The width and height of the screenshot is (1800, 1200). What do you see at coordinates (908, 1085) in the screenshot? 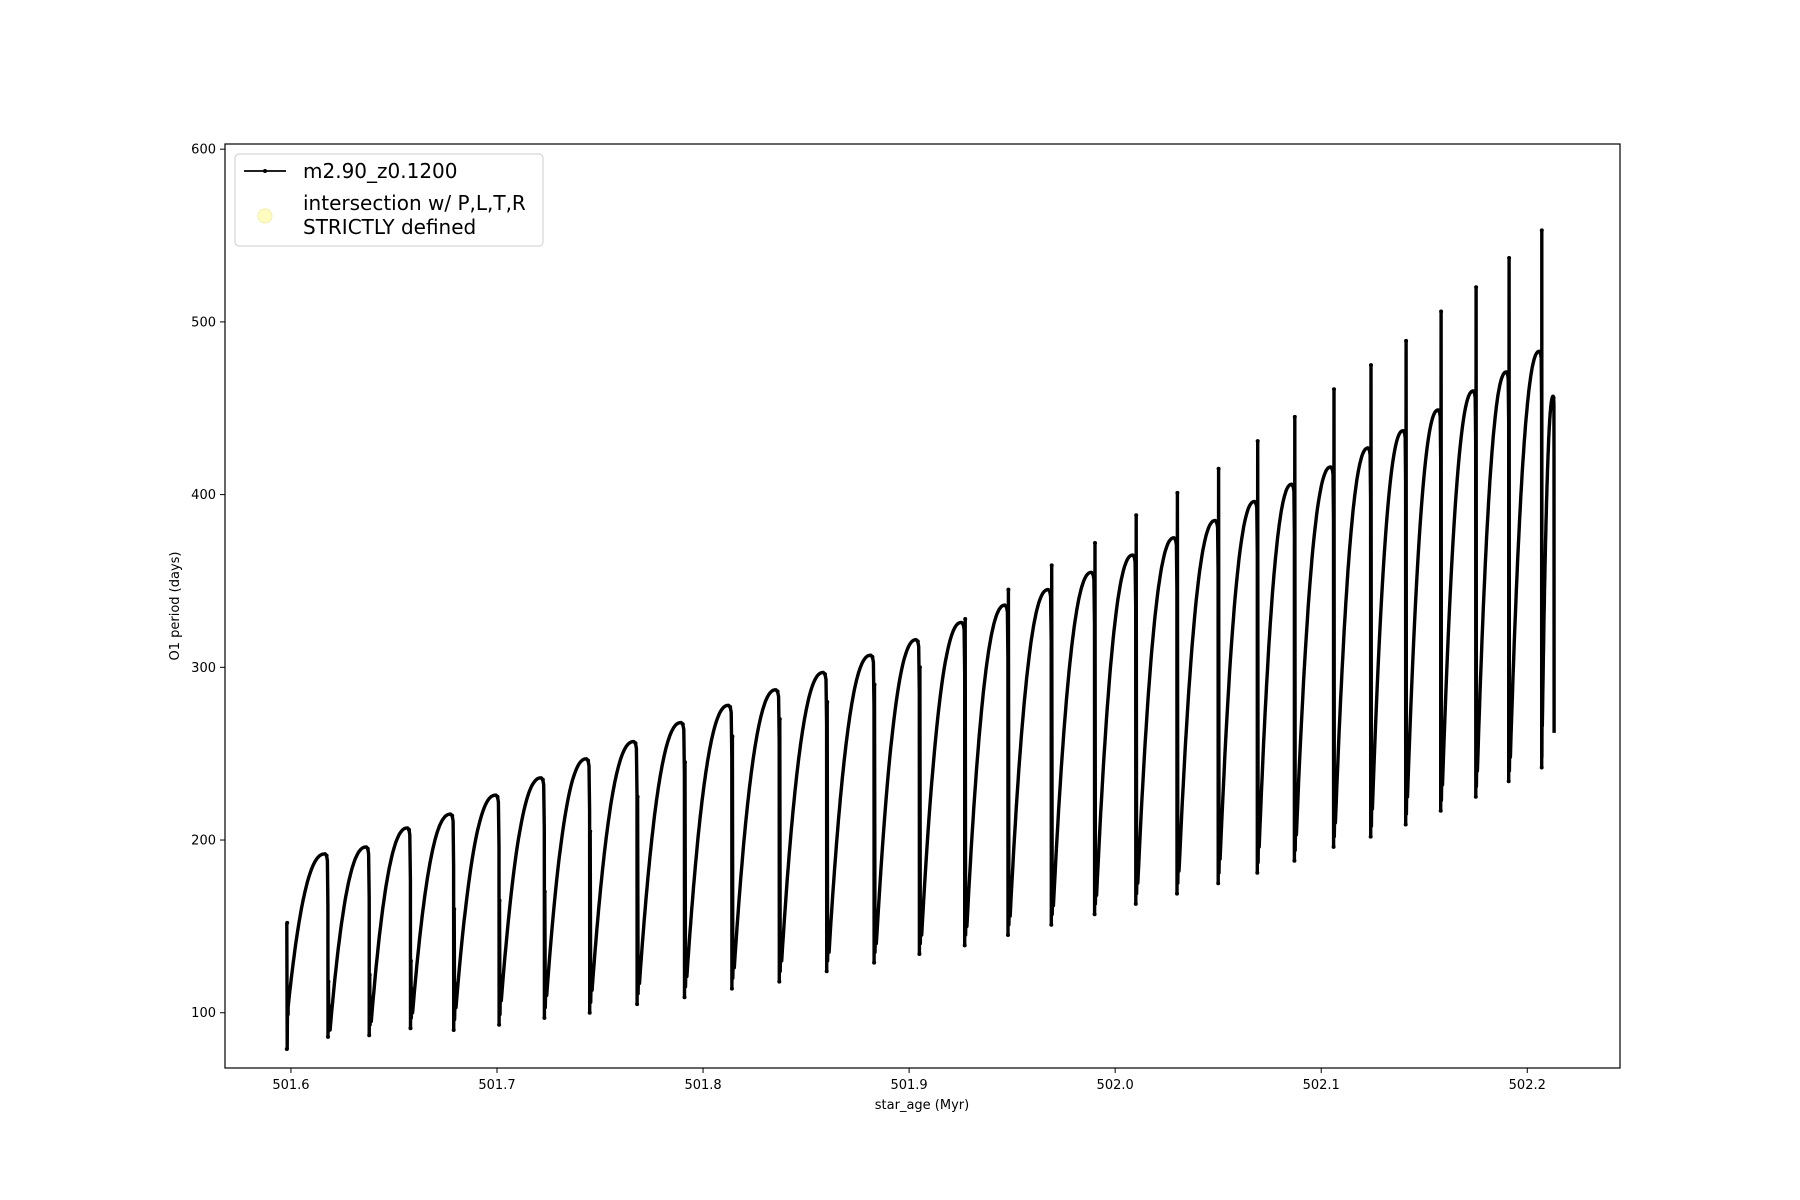
I see `x-tick-label: 501.9` at bounding box center [908, 1085].